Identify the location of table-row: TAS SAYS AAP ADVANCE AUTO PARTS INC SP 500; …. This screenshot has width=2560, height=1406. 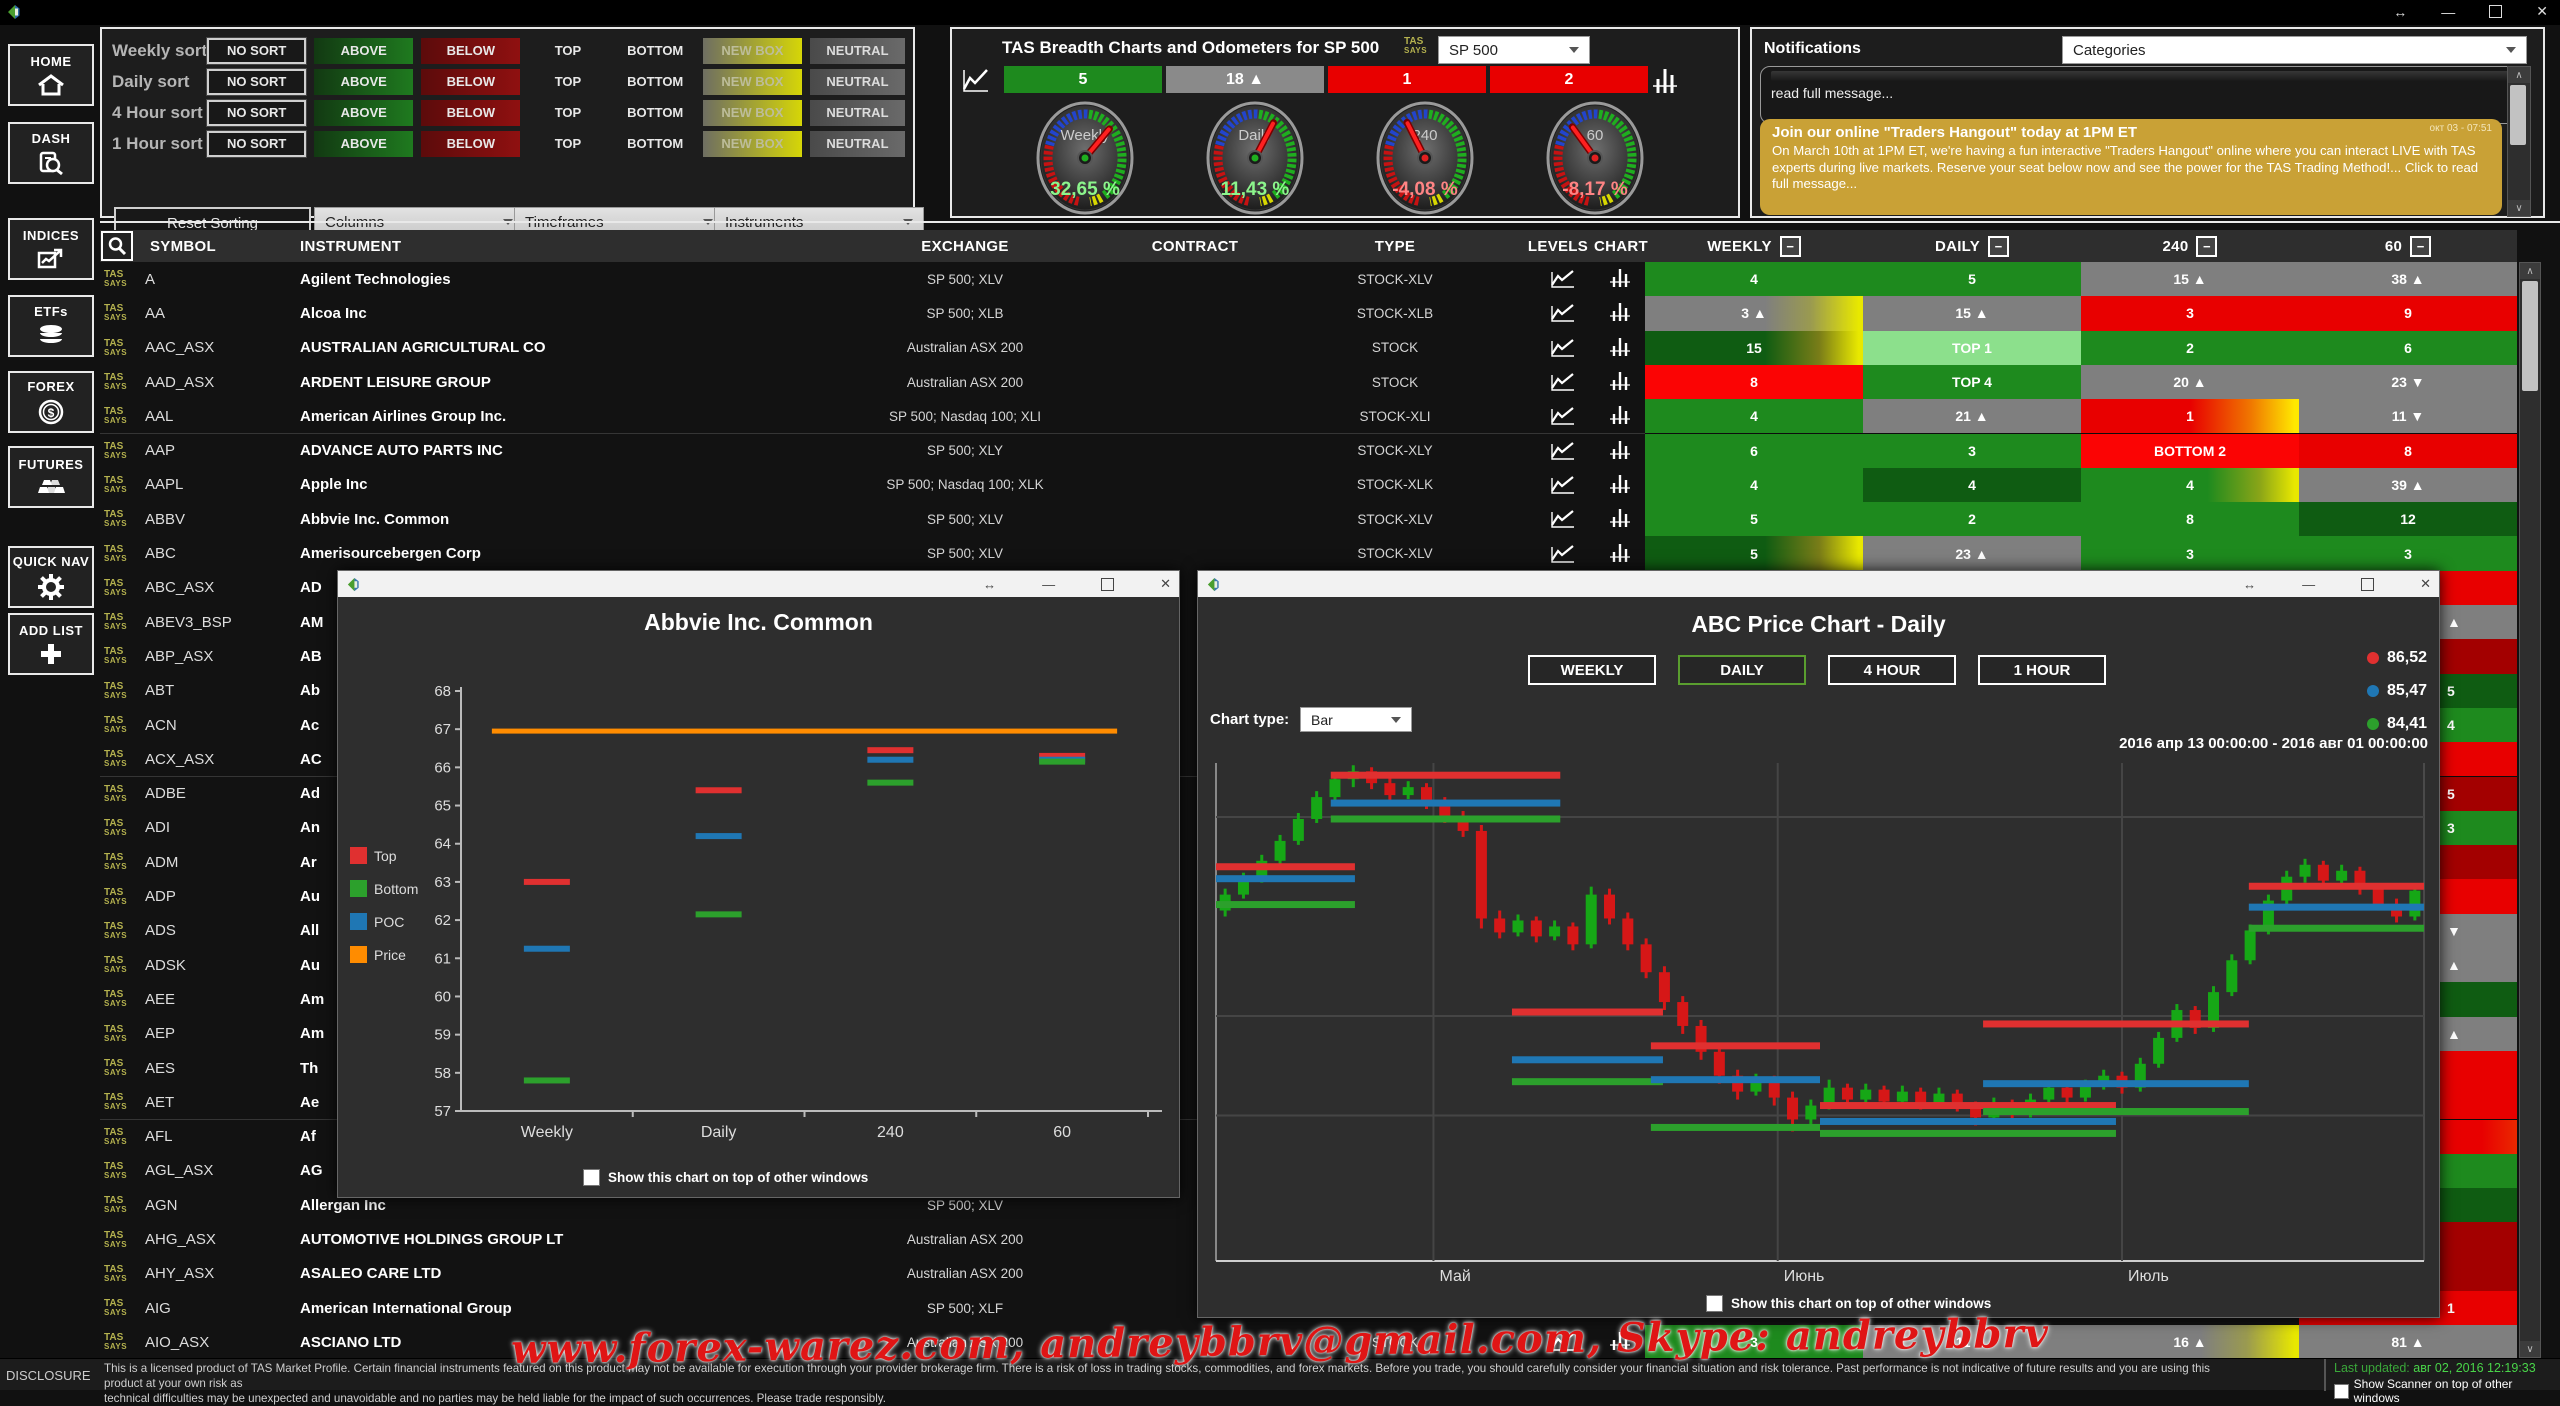
(1308, 451).